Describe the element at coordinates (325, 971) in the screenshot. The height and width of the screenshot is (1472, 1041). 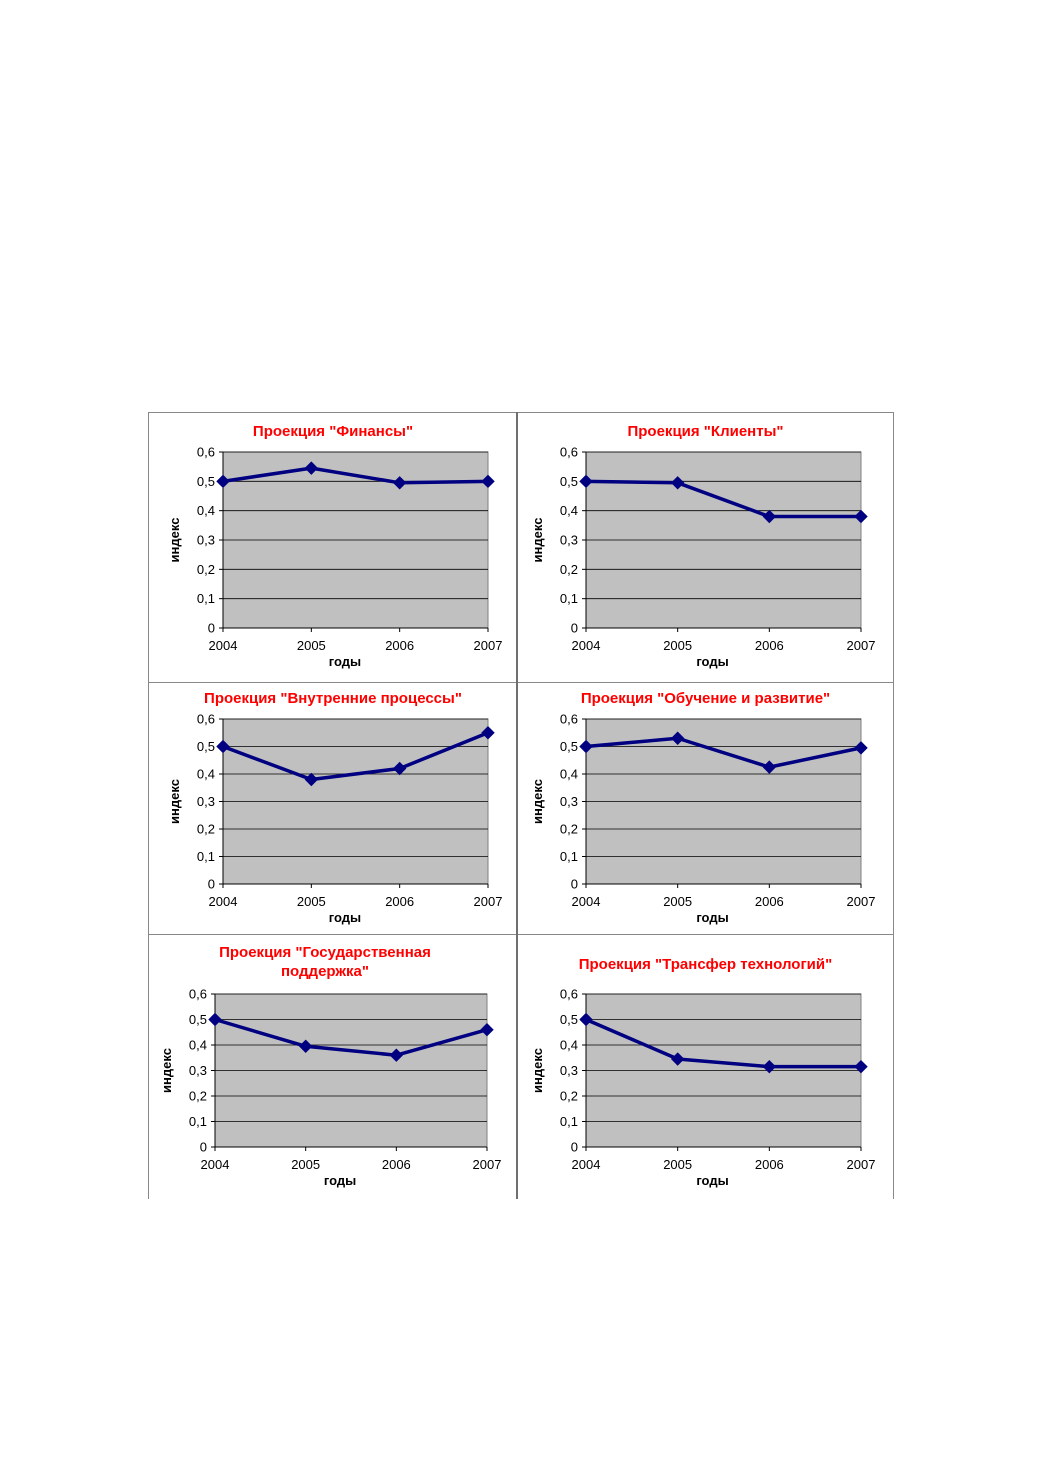
I see `chart-title: поддержка"` at that location.